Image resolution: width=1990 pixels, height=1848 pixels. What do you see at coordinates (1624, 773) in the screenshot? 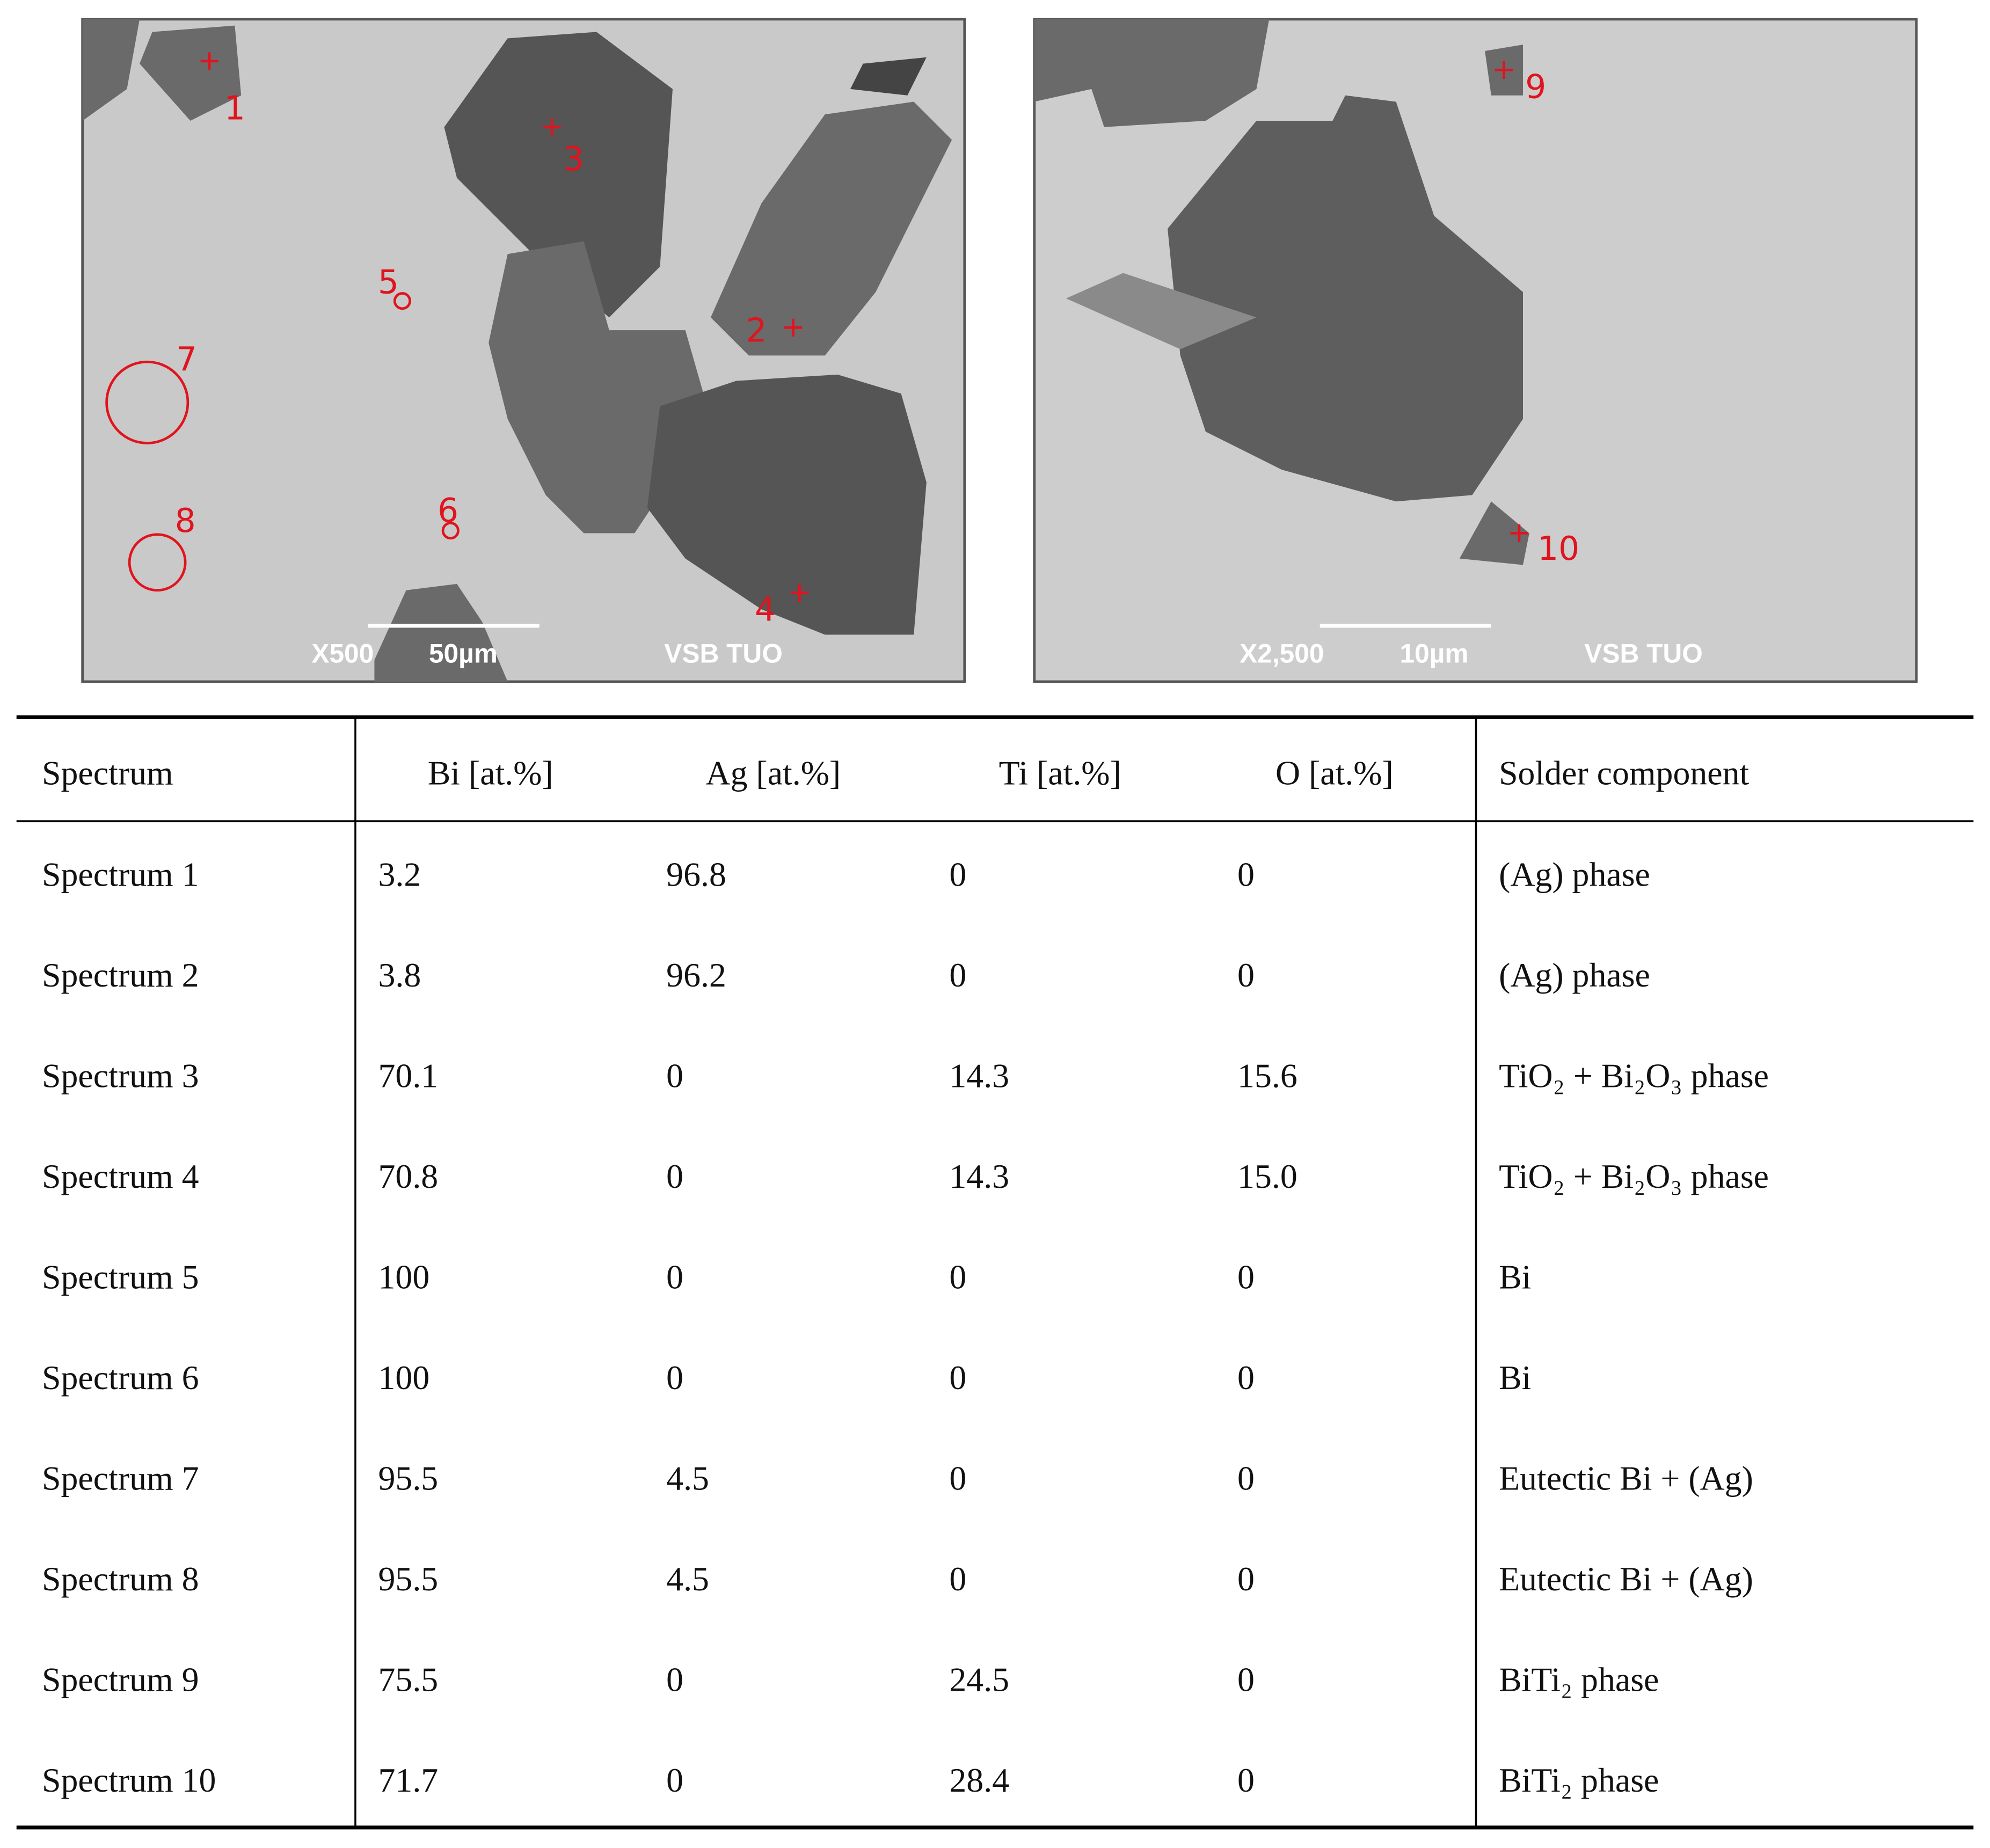
I see `header-cell: Solder component` at bounding box center [1624, 773].